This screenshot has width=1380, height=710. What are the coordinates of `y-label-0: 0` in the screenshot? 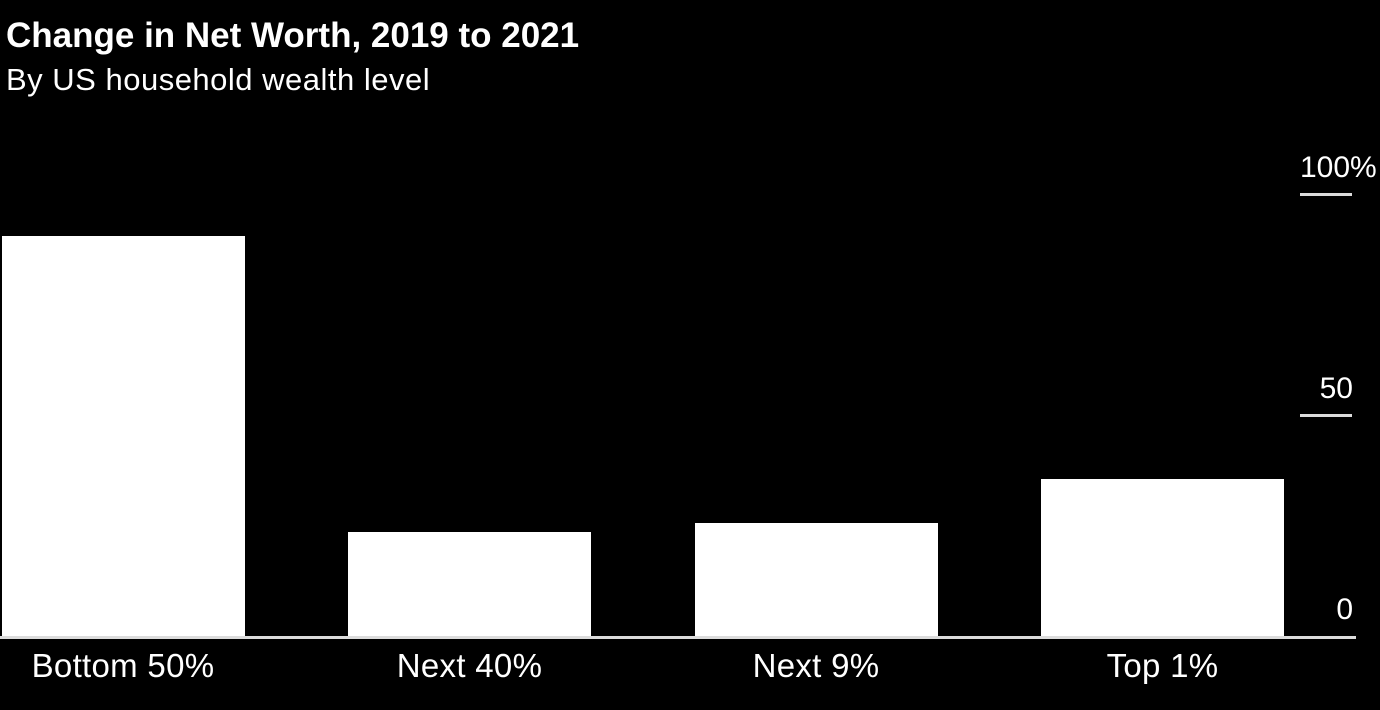 It's located at (1344, 609).